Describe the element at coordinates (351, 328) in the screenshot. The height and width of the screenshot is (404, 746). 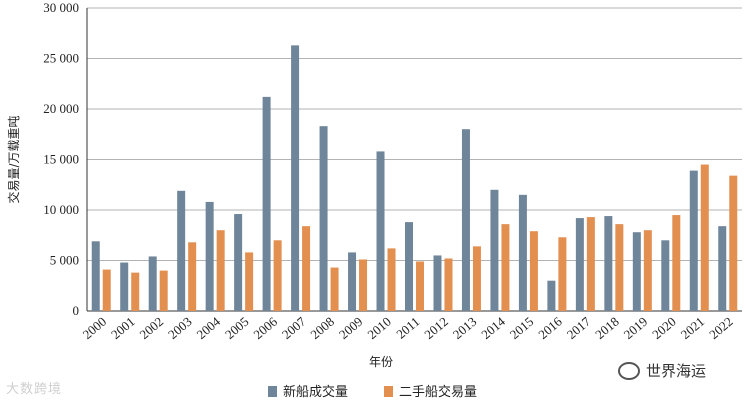
I see `x-tick-label: 2009` at that location.